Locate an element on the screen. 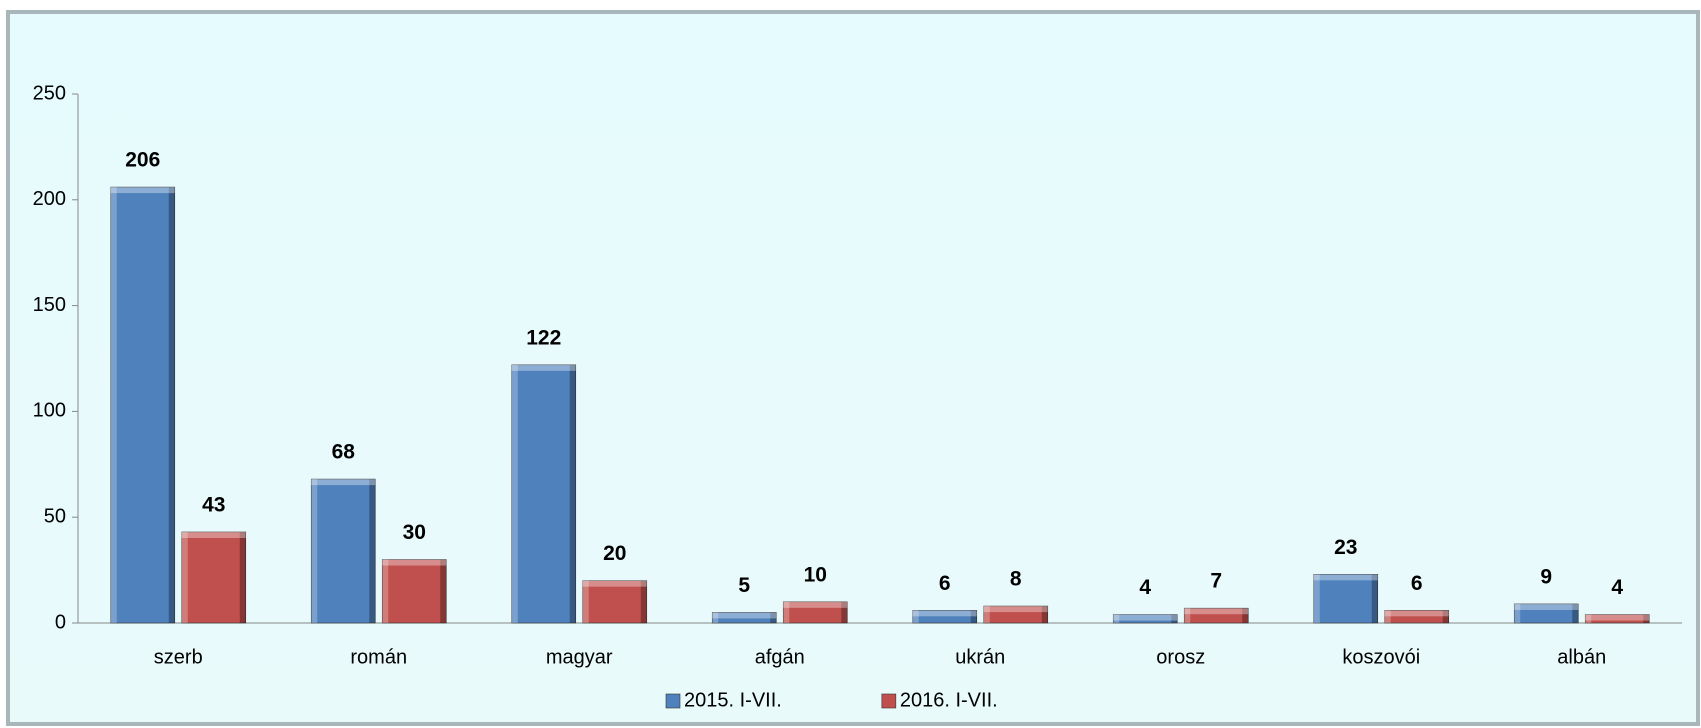  value-label: 8 is located at coordinates (1016, 579).